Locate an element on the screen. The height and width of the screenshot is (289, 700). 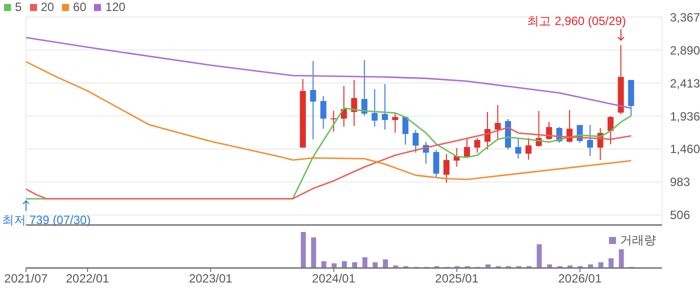
x-tick-label: 2026/01 is located at coordinates (580, 279).